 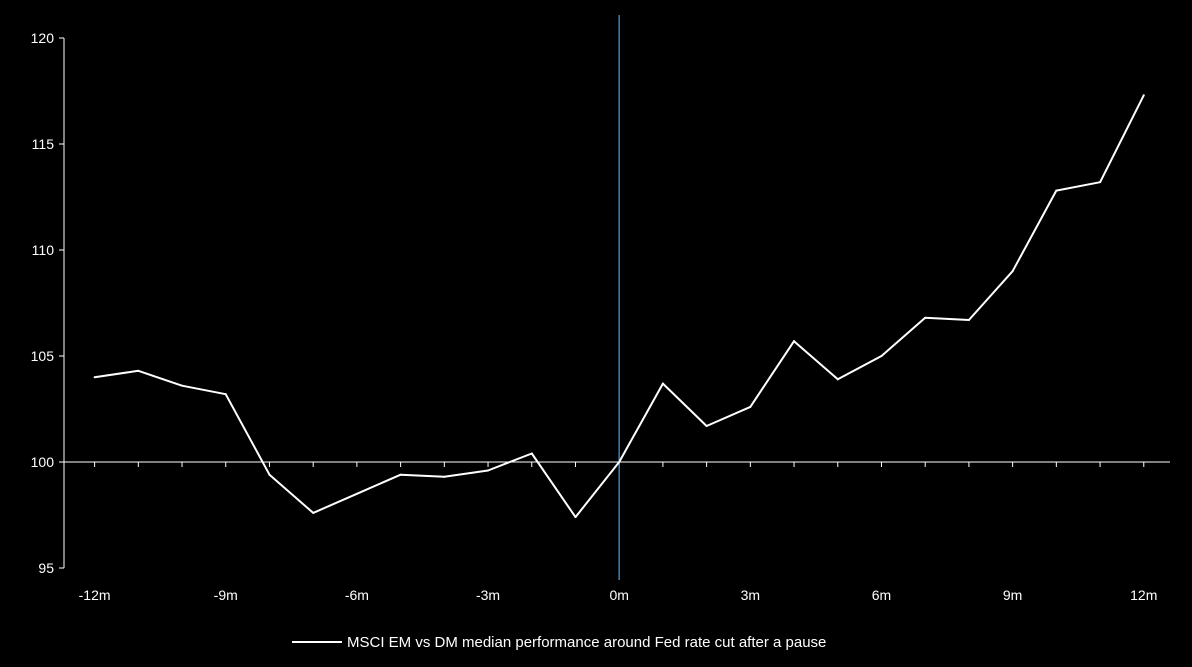 I want to click on y-tick-label: 95, so click(x=46, y=568).